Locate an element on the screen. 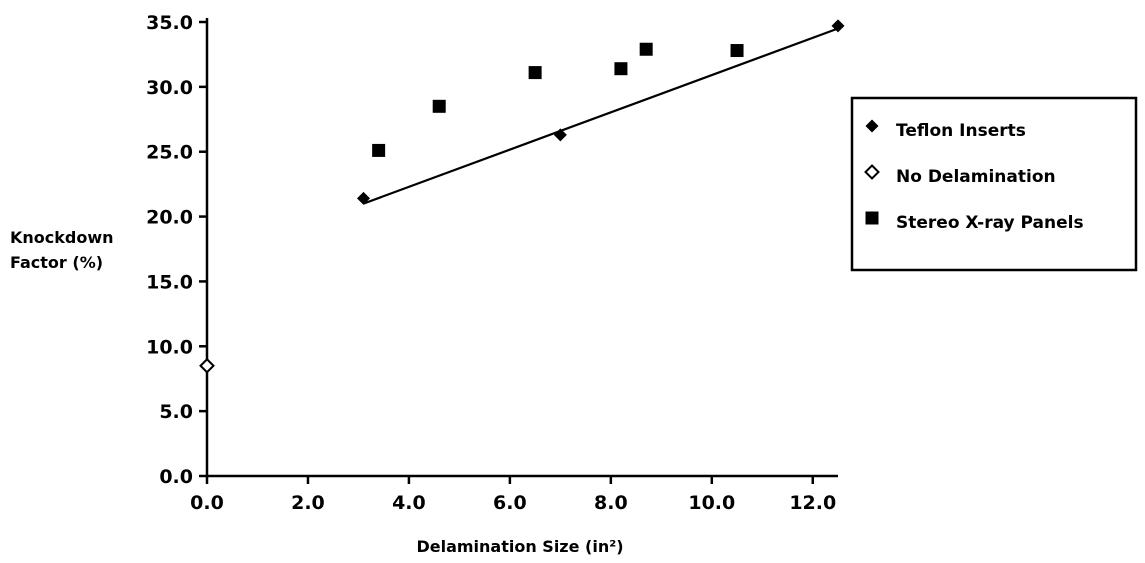 The height and width of the screenshot is (563, 1145). x-tick-label: 4.0 is located at coordinates (409, 503).